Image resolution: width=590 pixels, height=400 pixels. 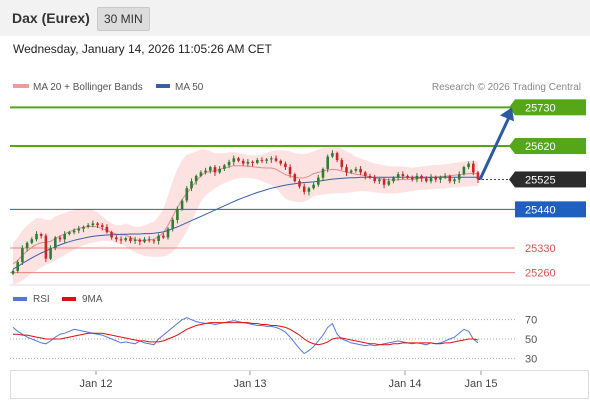 I want to click on rsi-tick-70: 70, so click(x=531, y=321).